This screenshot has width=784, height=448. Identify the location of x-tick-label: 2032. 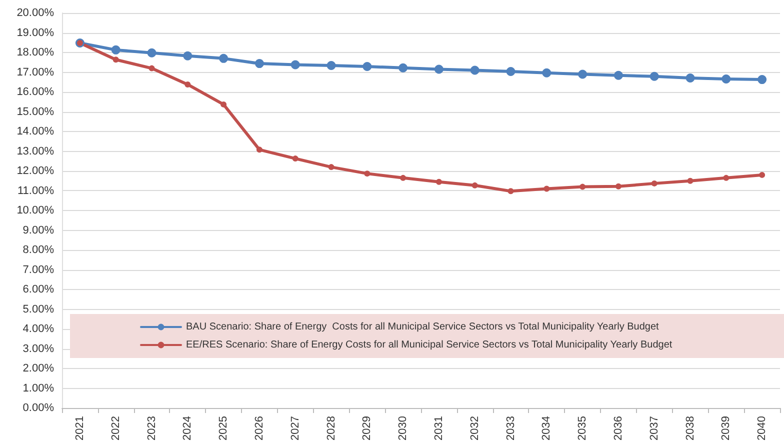
(474, 428).